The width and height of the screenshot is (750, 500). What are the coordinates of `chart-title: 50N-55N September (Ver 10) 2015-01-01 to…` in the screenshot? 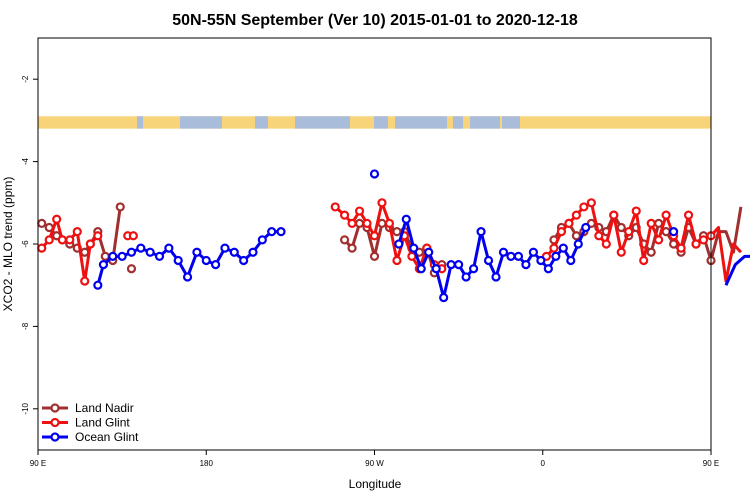 It's located at (375, 20).